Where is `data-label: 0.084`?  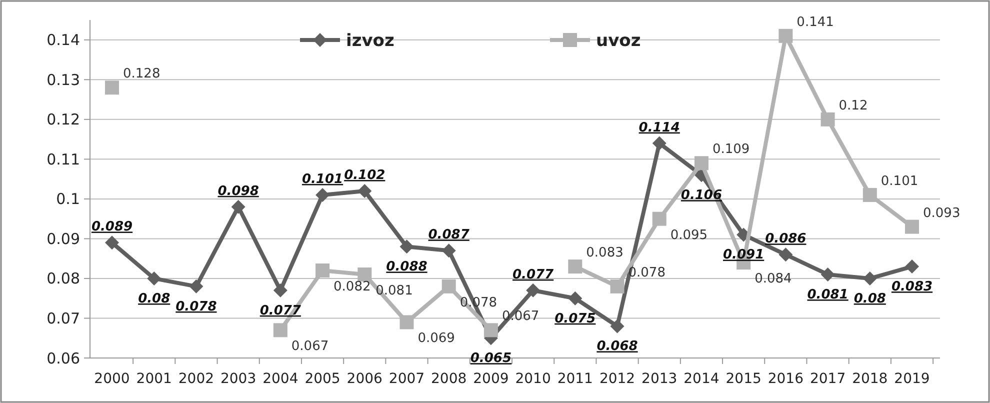 data-label: 0.084 is located at coordinates (773, 279).